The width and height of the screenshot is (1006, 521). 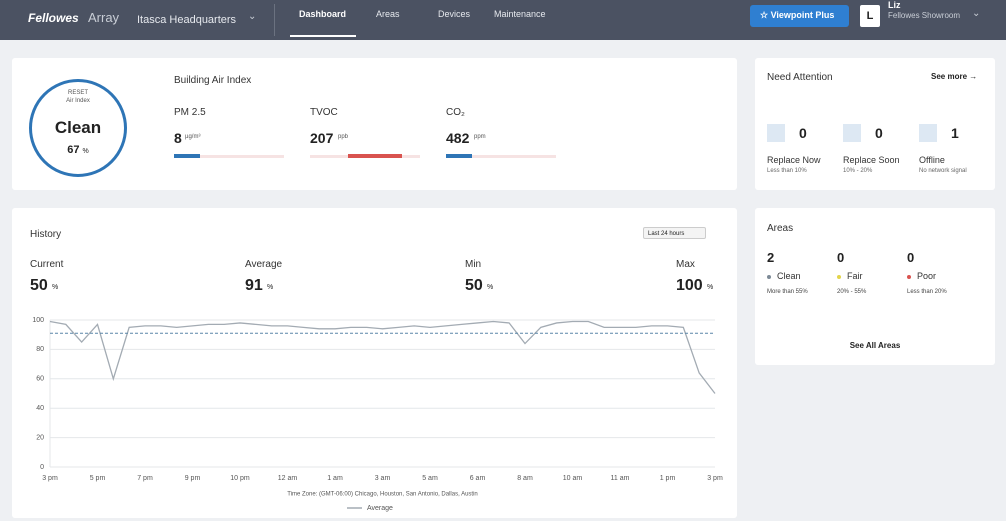 What do you see at coordinates (193, 137) in the screenshot?
I see `metric-unit: µg/m³` at bounding box center [193, 137].